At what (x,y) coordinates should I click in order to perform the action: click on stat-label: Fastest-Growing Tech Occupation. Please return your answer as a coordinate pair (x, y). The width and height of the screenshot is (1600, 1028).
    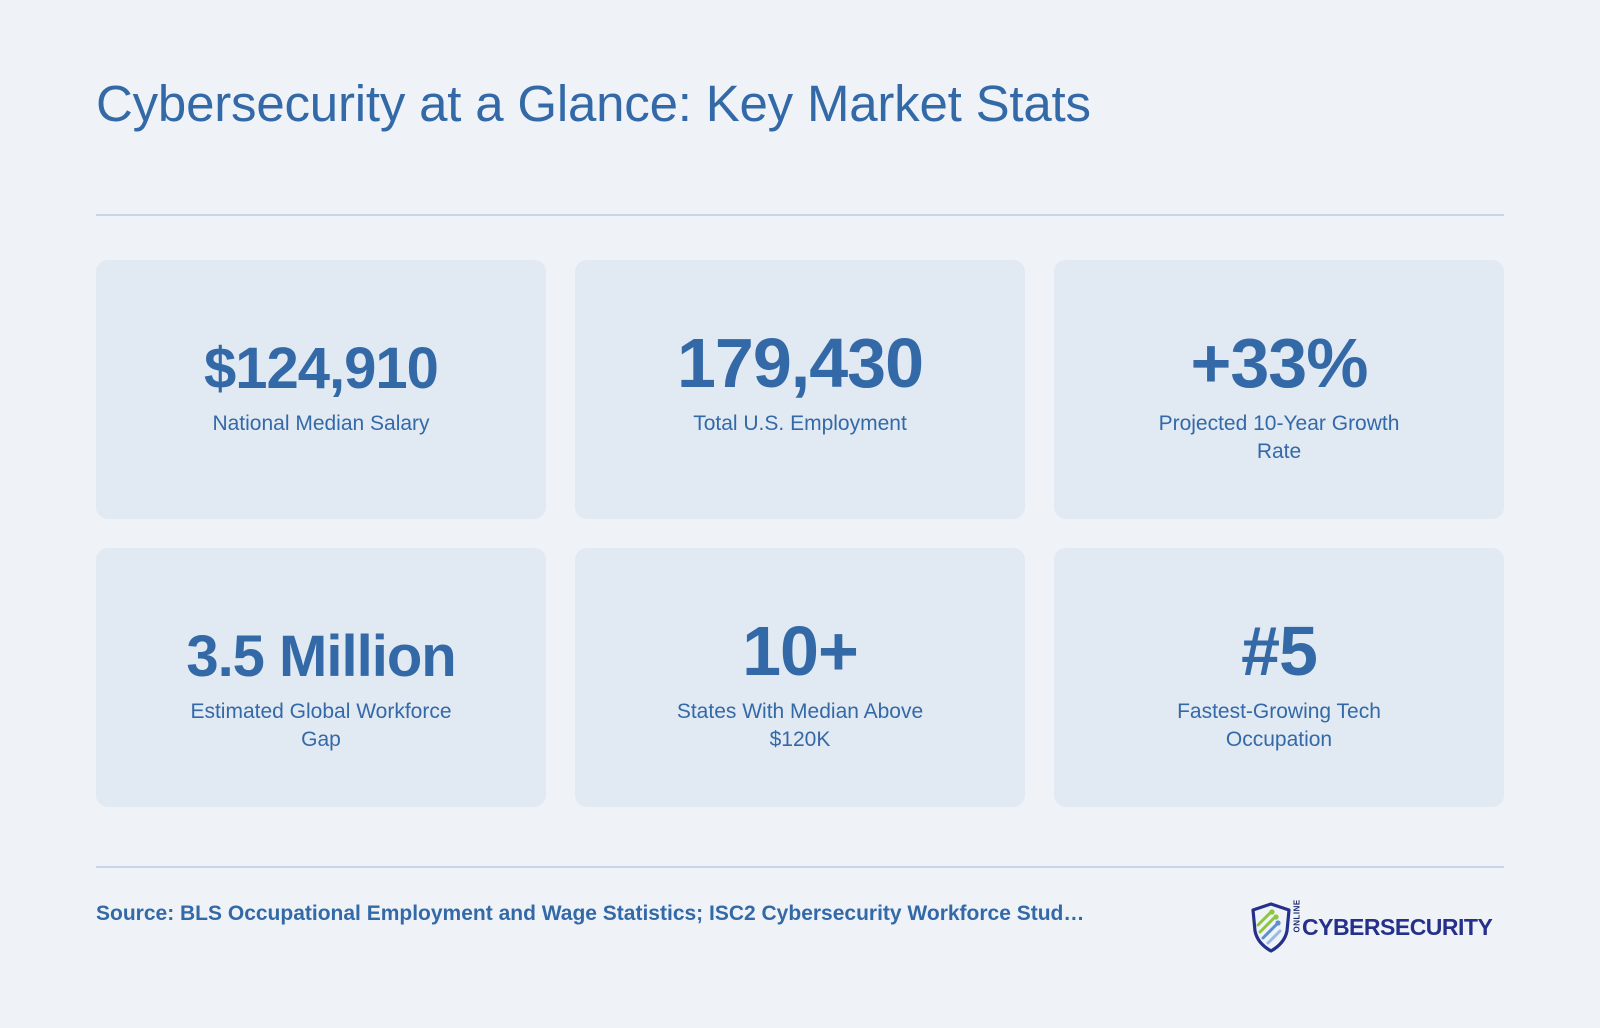
    Looking at the image, I should click on (1279, 725).